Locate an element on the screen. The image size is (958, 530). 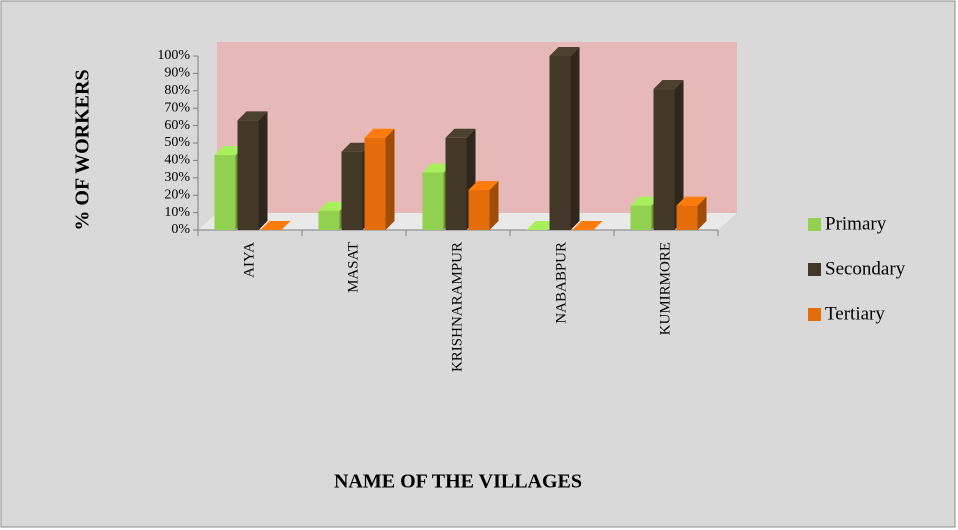
y-axis-title: % OF WORKERS is located at coordinates (83, 149).